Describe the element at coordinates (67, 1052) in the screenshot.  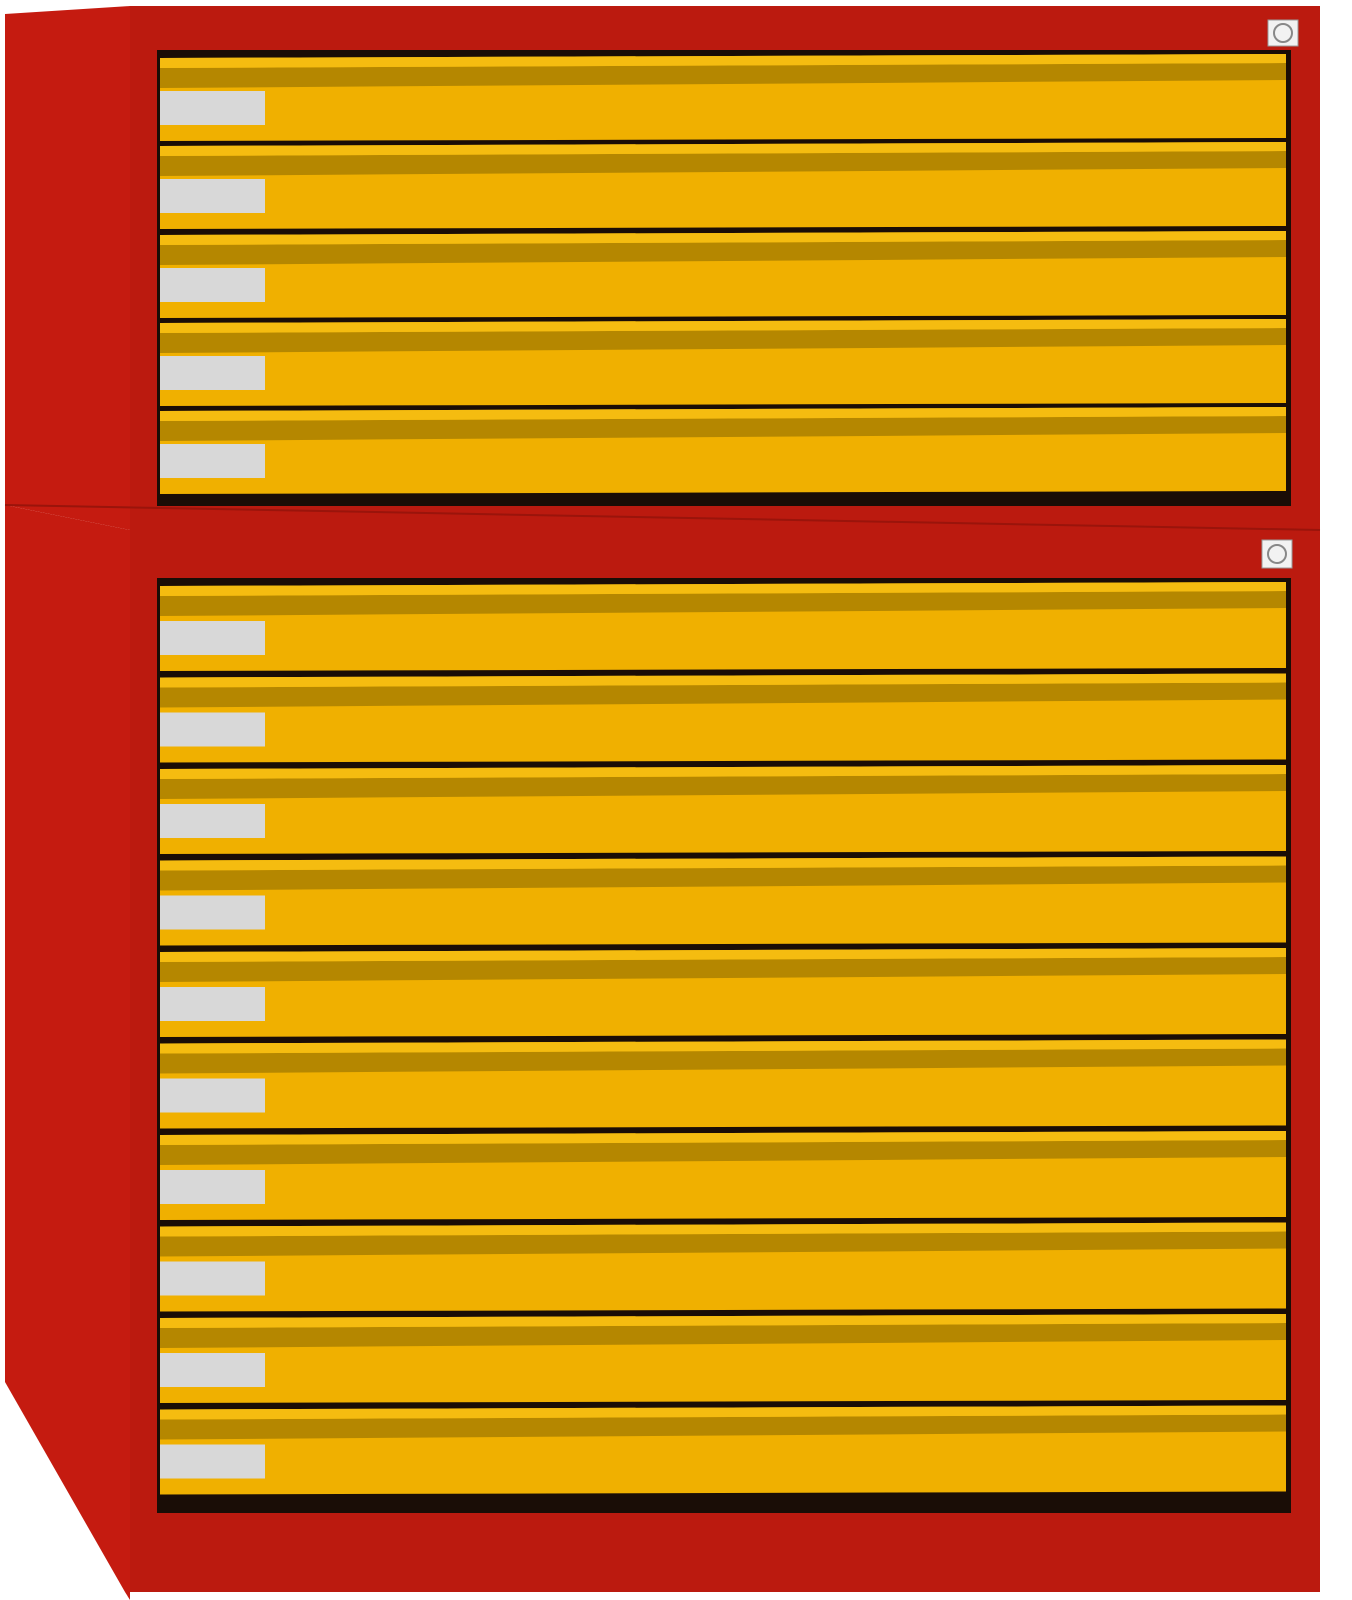
I see `bottom-unit-side` at that location.